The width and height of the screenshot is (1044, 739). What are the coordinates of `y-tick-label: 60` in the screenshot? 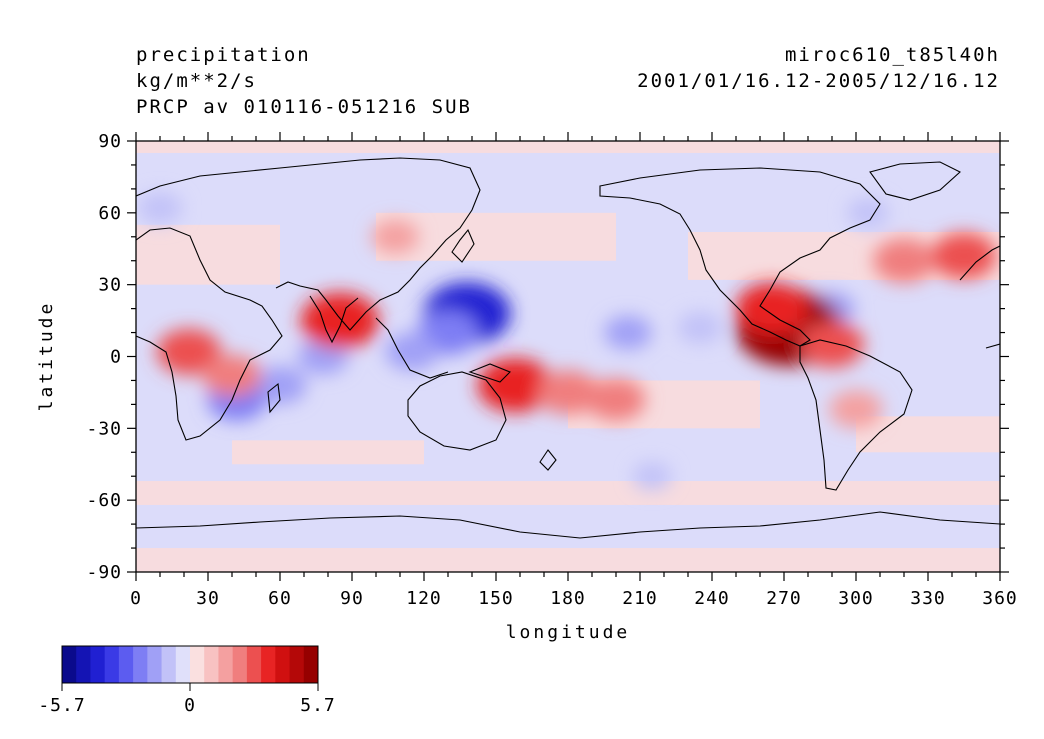 It's located at (110, 213).